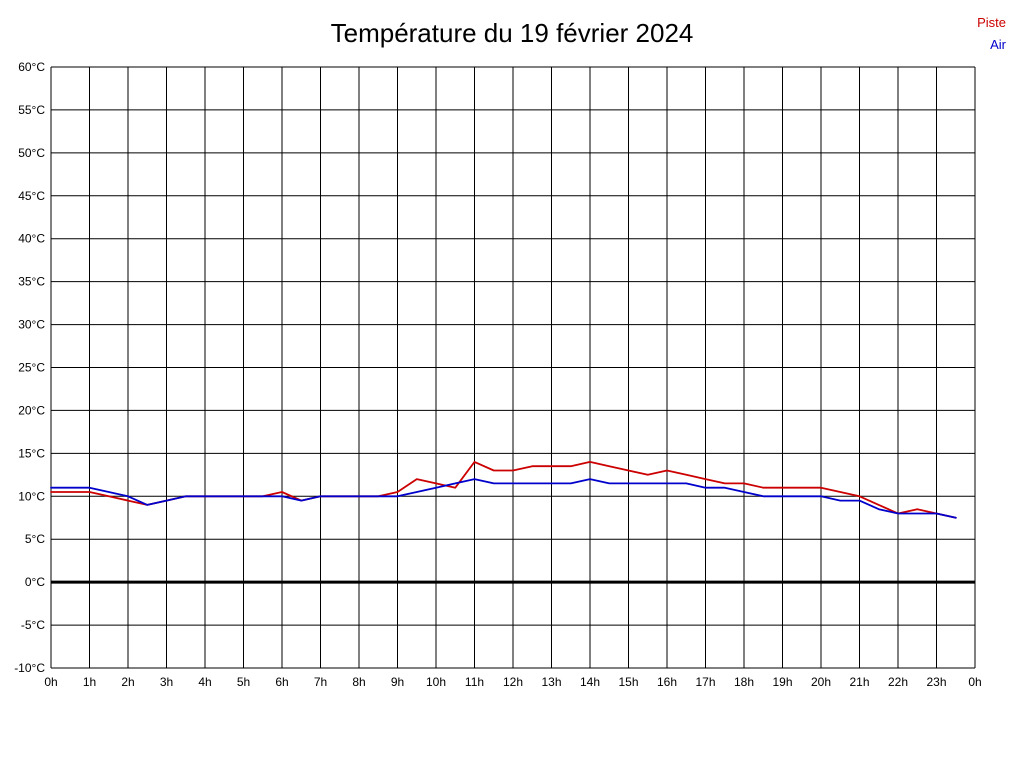 Image resolution: width=1024 pixels, height=768 pixels. What do you see at coordinates (33, 625) in the screenshot?
I see `y-tick-label: -5°C` at bounding box center [33, 625].